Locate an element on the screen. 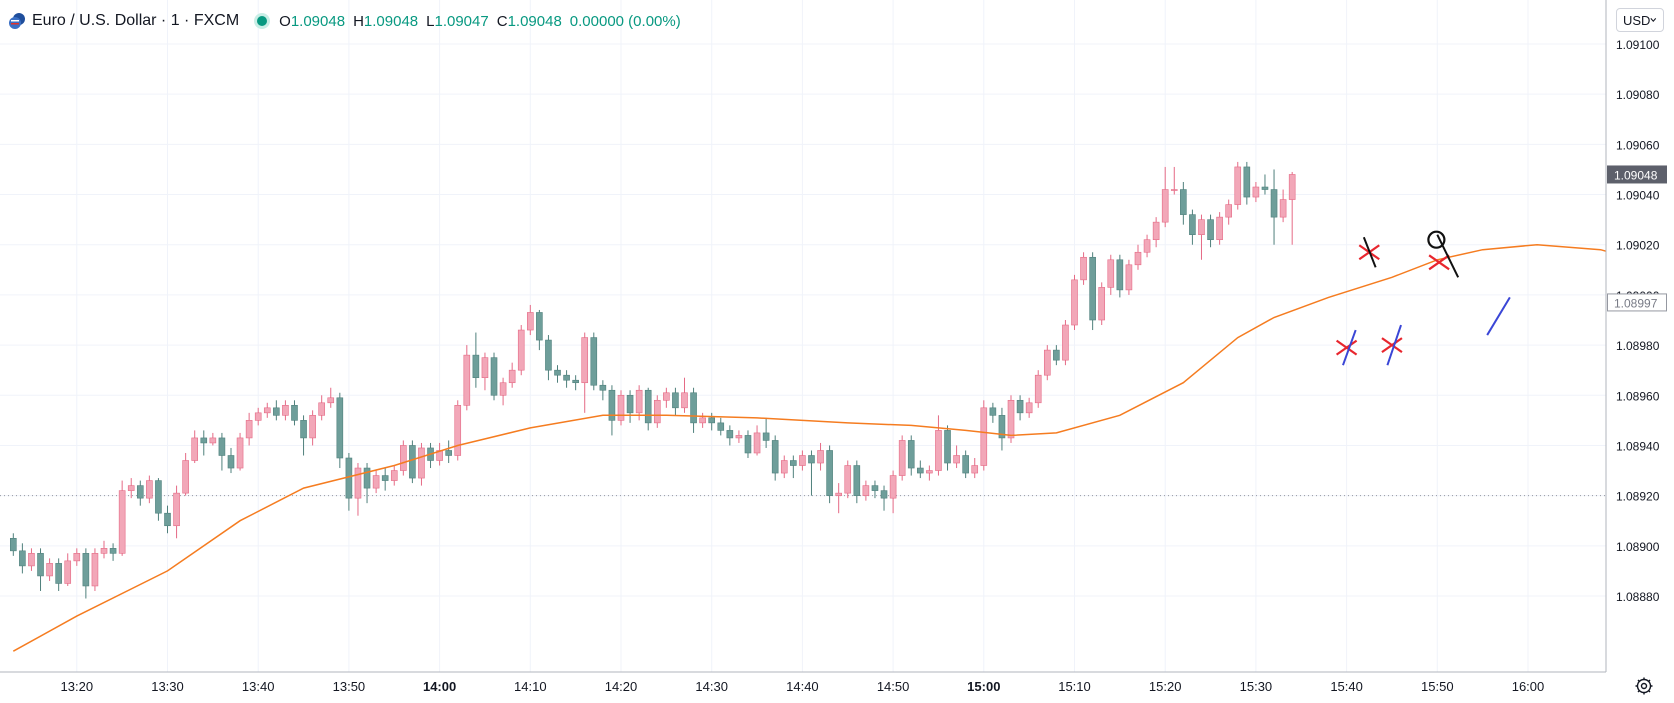  x-stroke is located at coordinates (1346, 347).